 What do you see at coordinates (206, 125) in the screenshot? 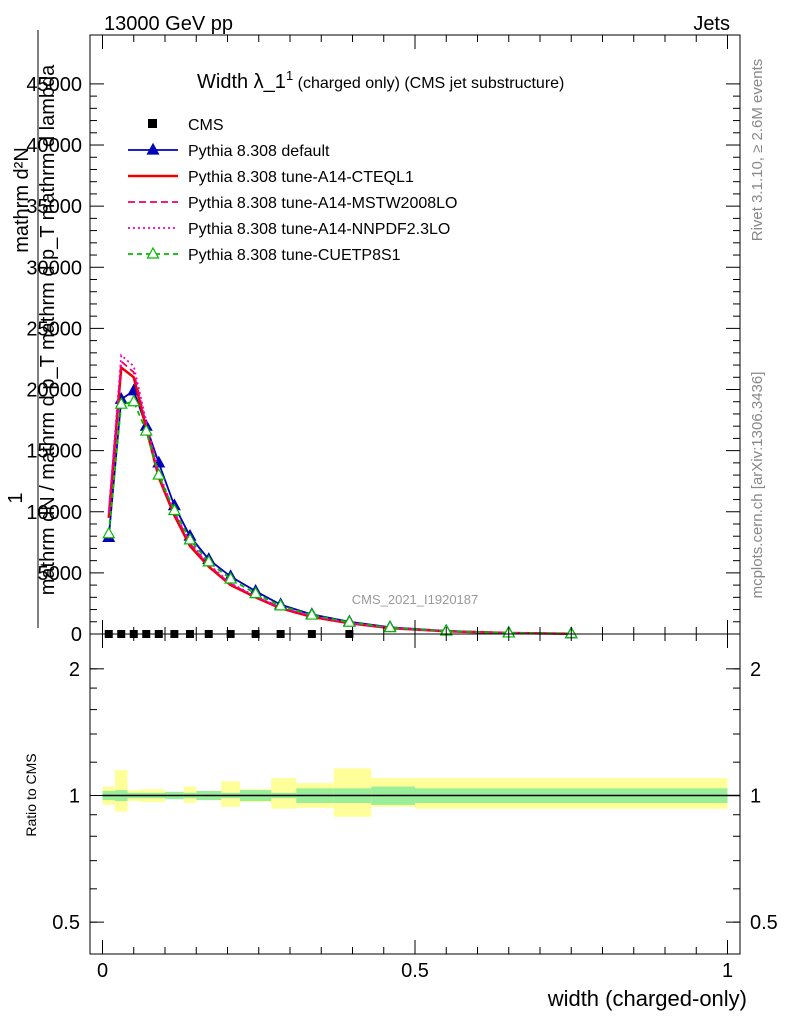
I see `legend-label: CMS` at bounding box center [206, 125].